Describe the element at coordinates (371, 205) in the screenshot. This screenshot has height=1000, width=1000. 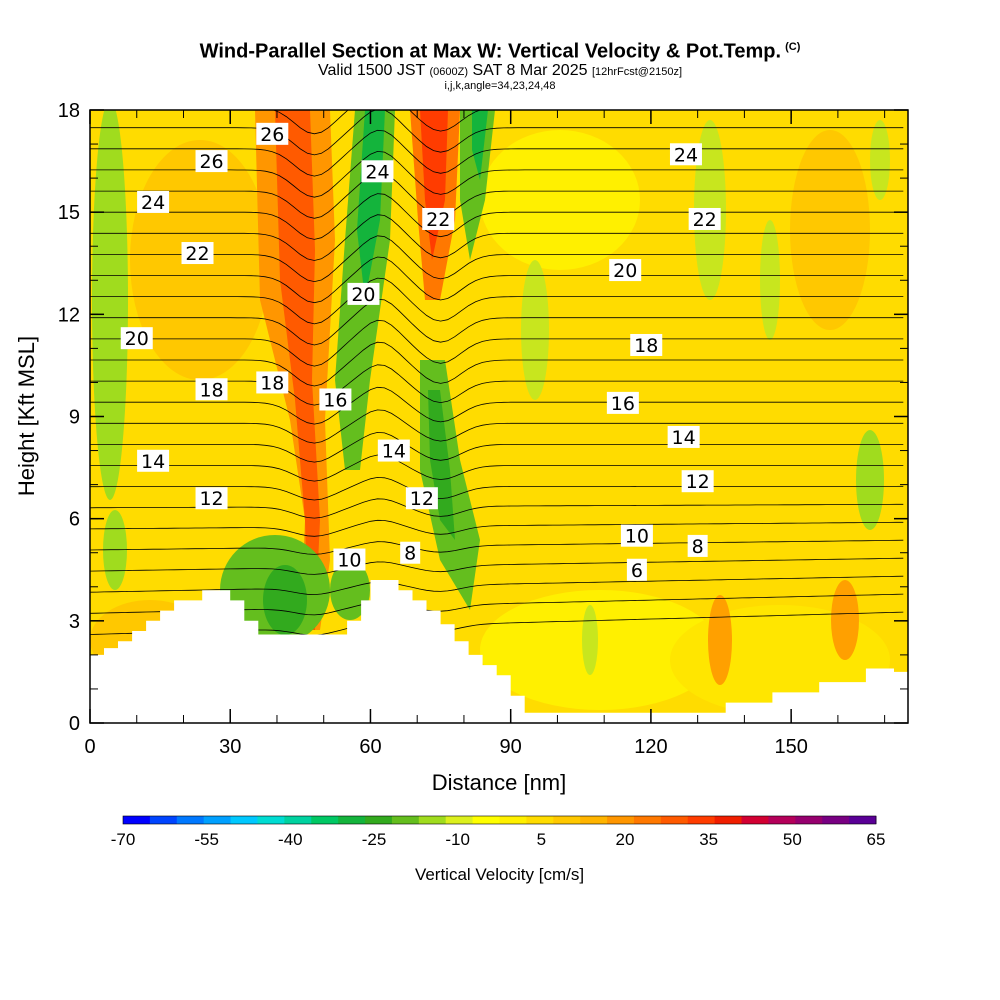
I see `downdraft-core` at that location.